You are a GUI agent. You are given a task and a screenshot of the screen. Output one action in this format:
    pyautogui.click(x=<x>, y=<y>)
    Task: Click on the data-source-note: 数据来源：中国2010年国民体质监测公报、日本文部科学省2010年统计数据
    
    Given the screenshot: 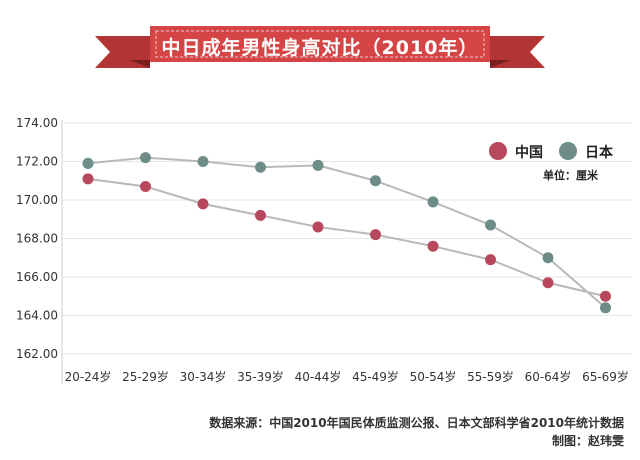 What is the action you would take?
    pyautogui.click(x=416, y=423)
    